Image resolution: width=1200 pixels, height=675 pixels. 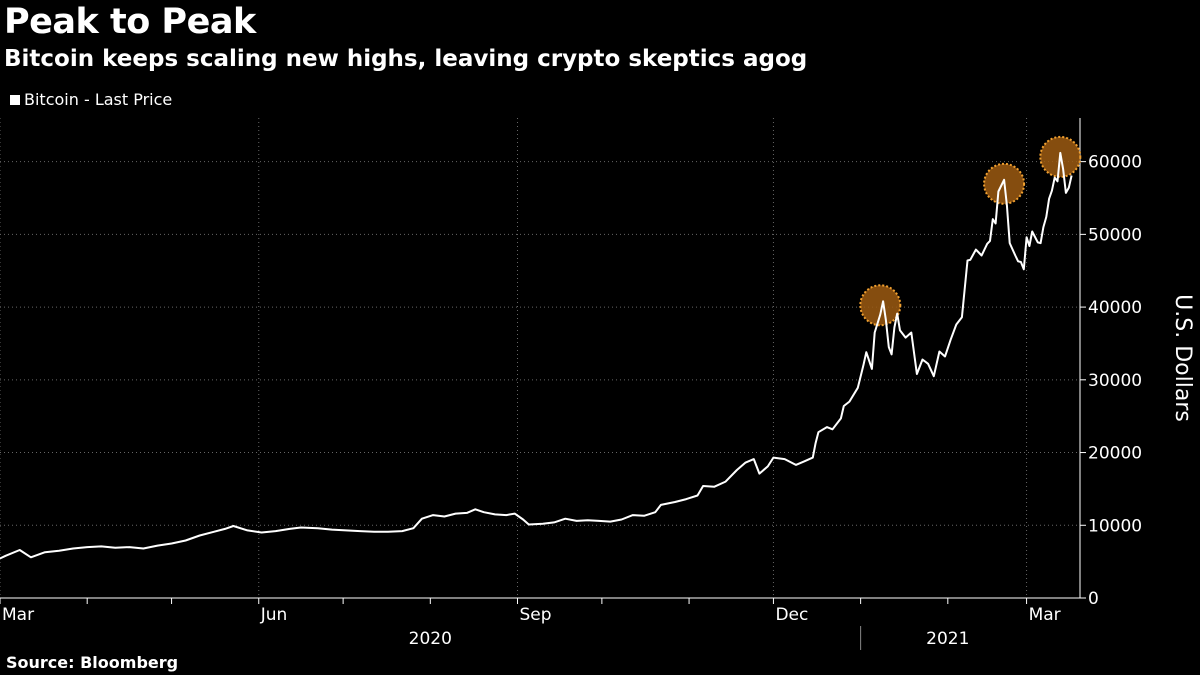 What do you see at coordinates (1093, 599) in the screenshot?
I see `y-tick-label: 0` at bounding box center [1093, 599].